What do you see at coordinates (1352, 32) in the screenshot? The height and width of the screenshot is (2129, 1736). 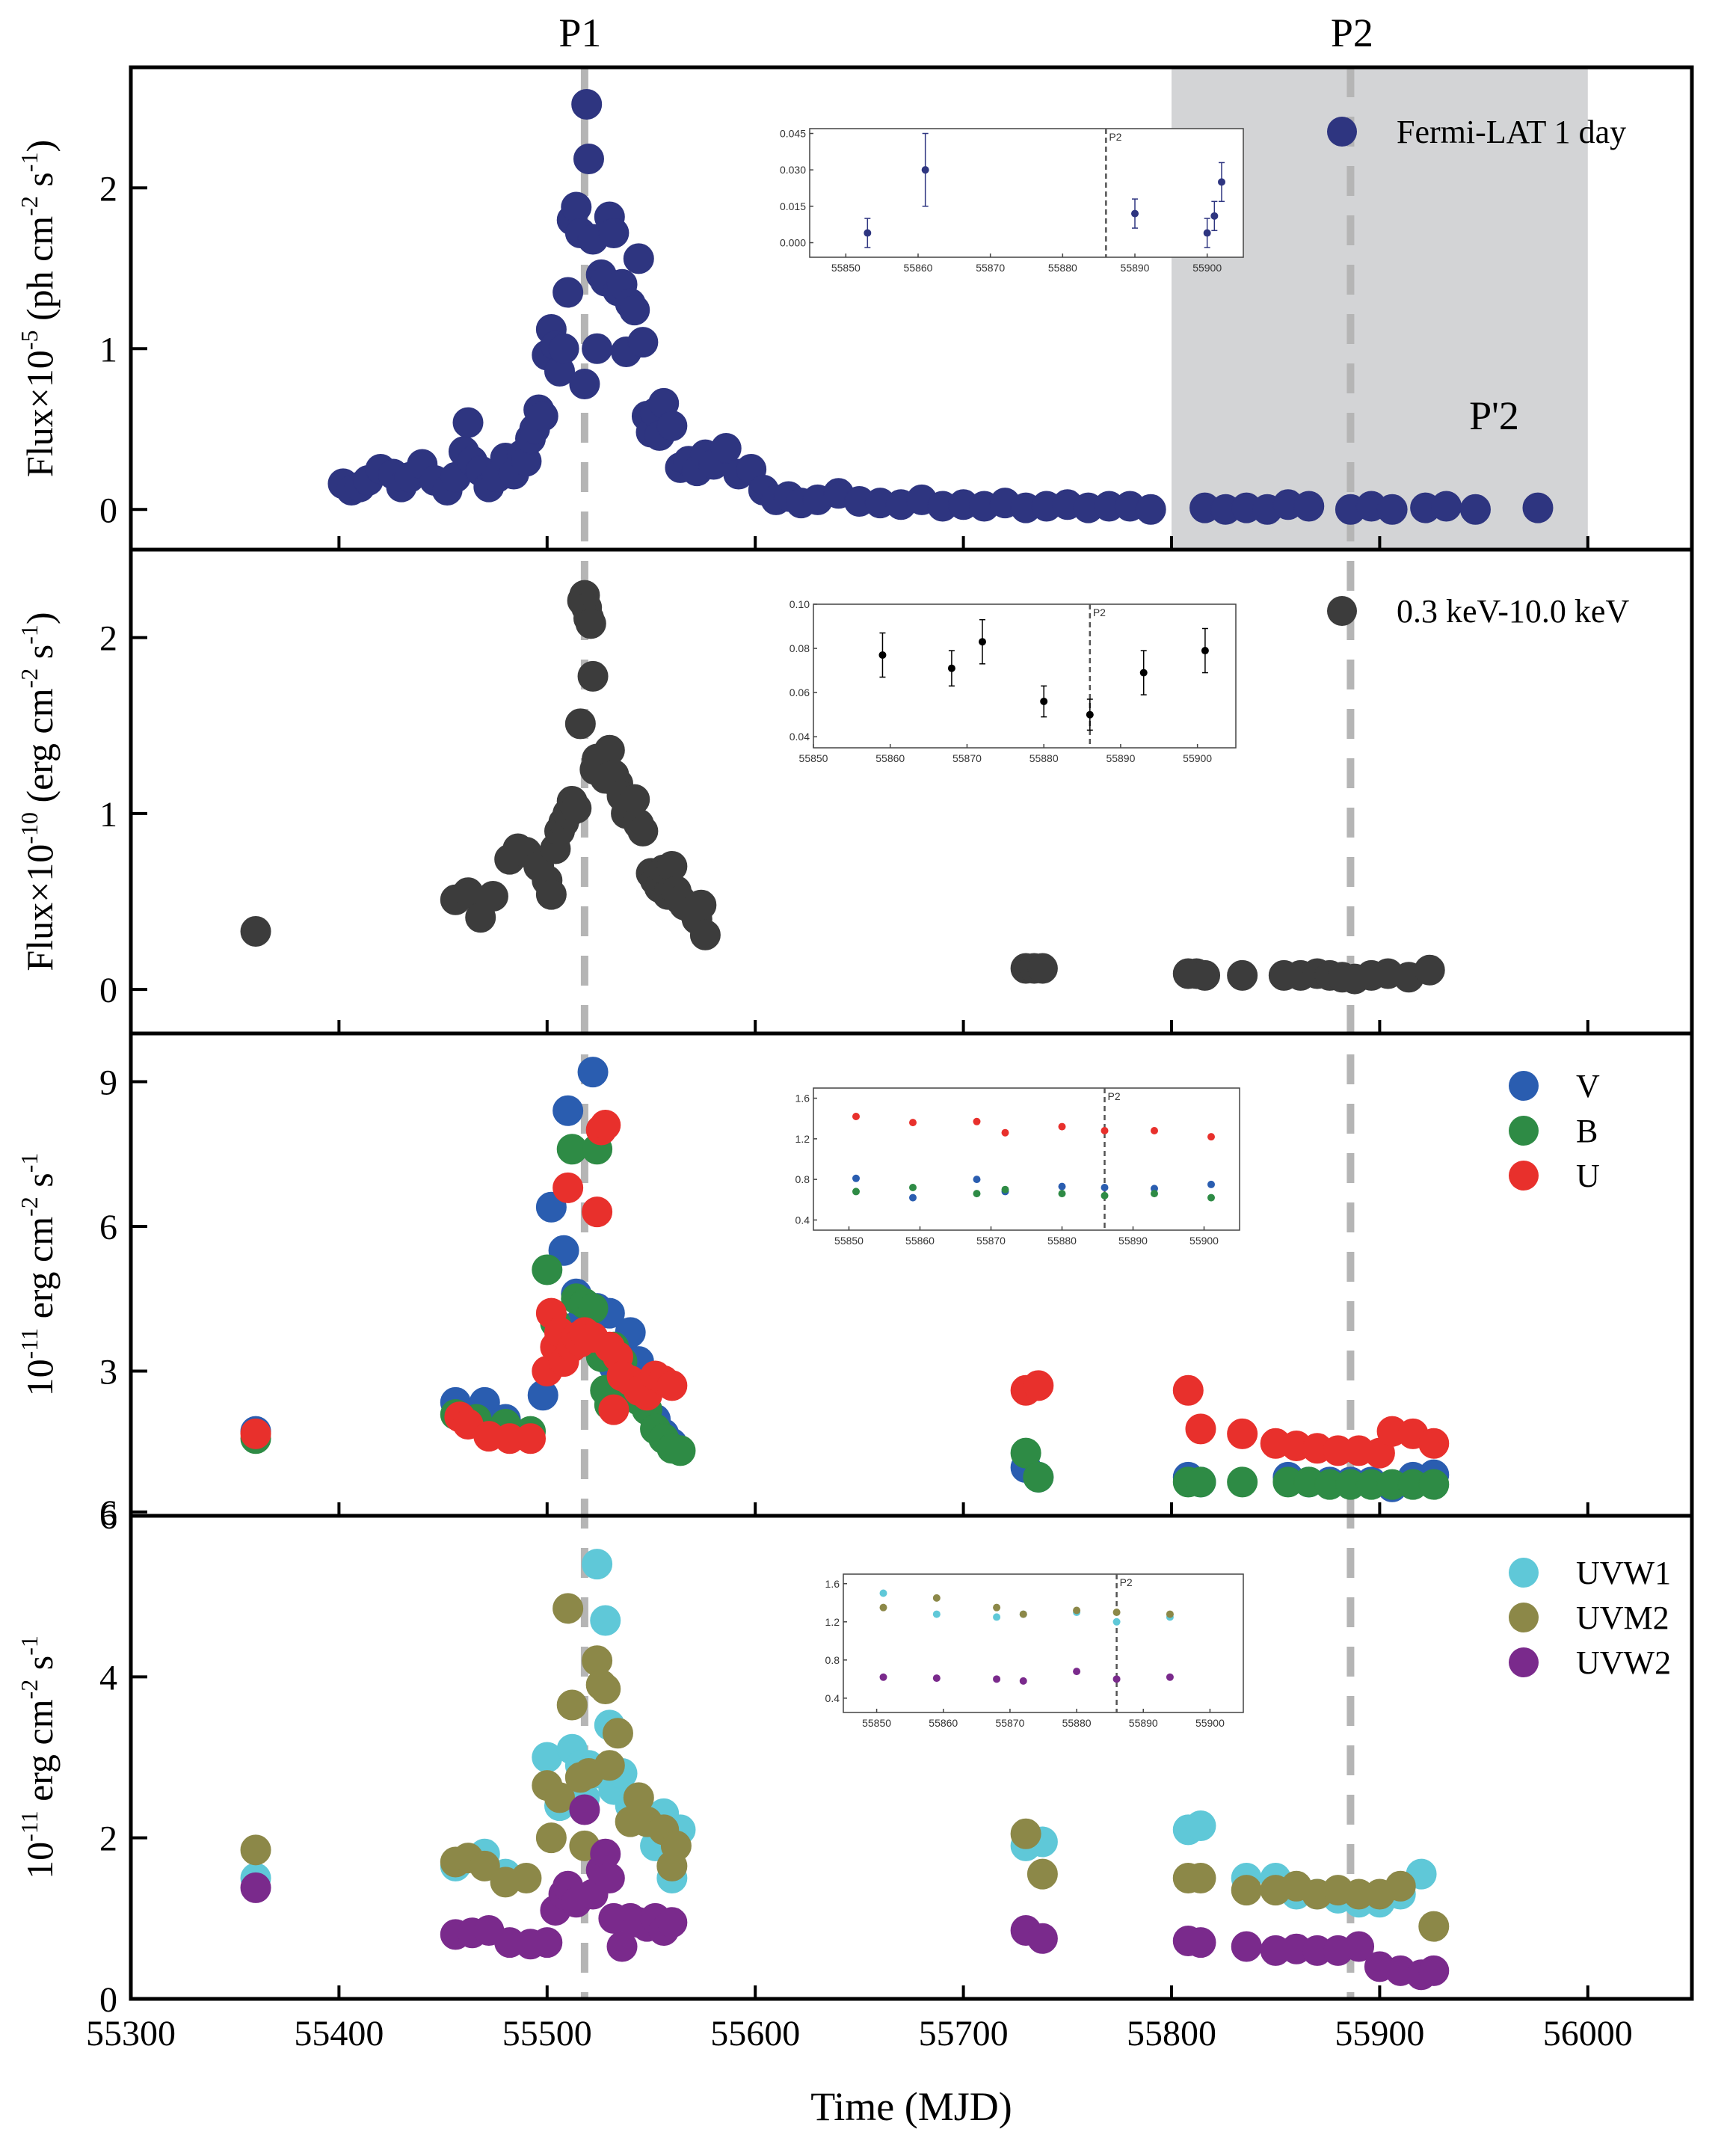 I see `peak-label-p2: P2` at bounding box center [1352, 32].